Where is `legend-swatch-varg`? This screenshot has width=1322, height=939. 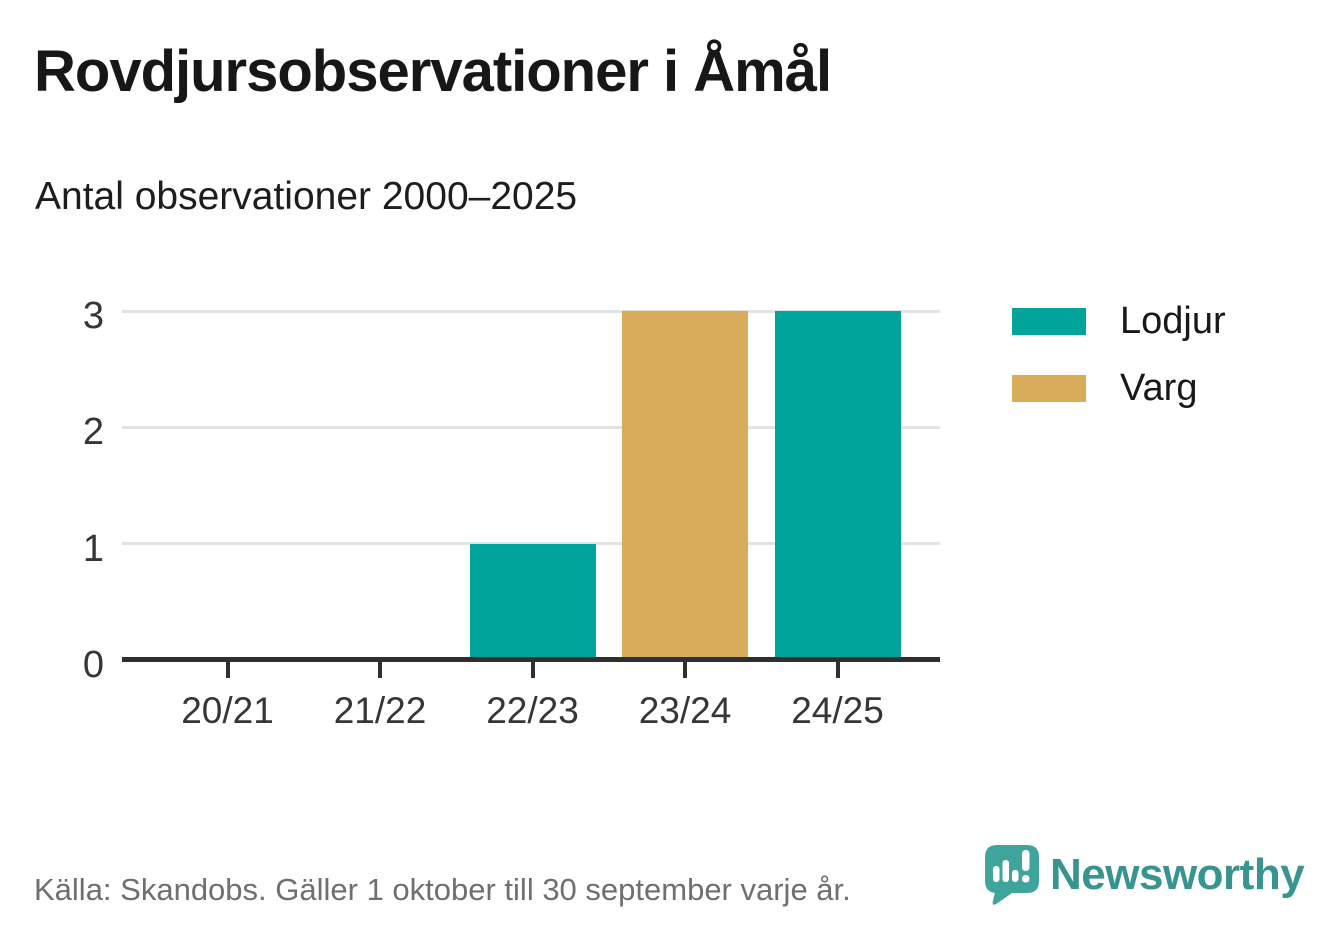
legend-swatch-varg is located at coordinates (1049, 388).